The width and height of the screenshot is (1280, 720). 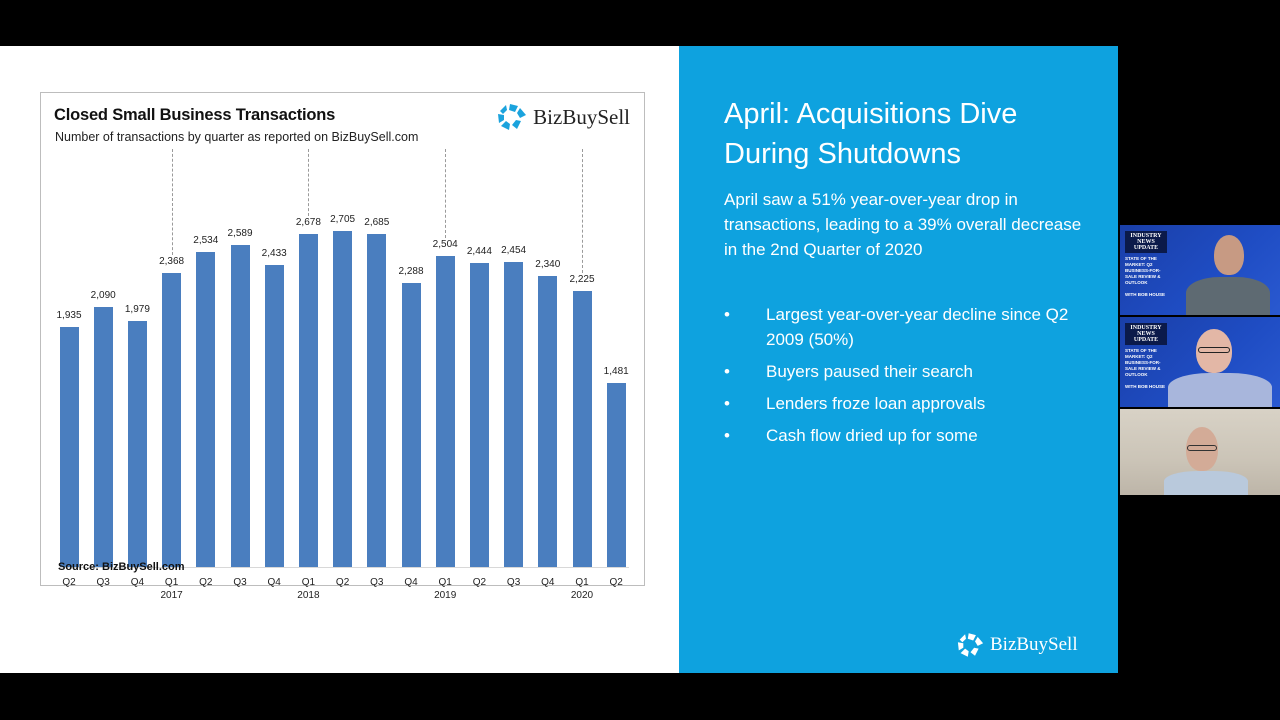 I want to click on bullet-item: • Cash flow dried up for some, so click(x=916, y=435).